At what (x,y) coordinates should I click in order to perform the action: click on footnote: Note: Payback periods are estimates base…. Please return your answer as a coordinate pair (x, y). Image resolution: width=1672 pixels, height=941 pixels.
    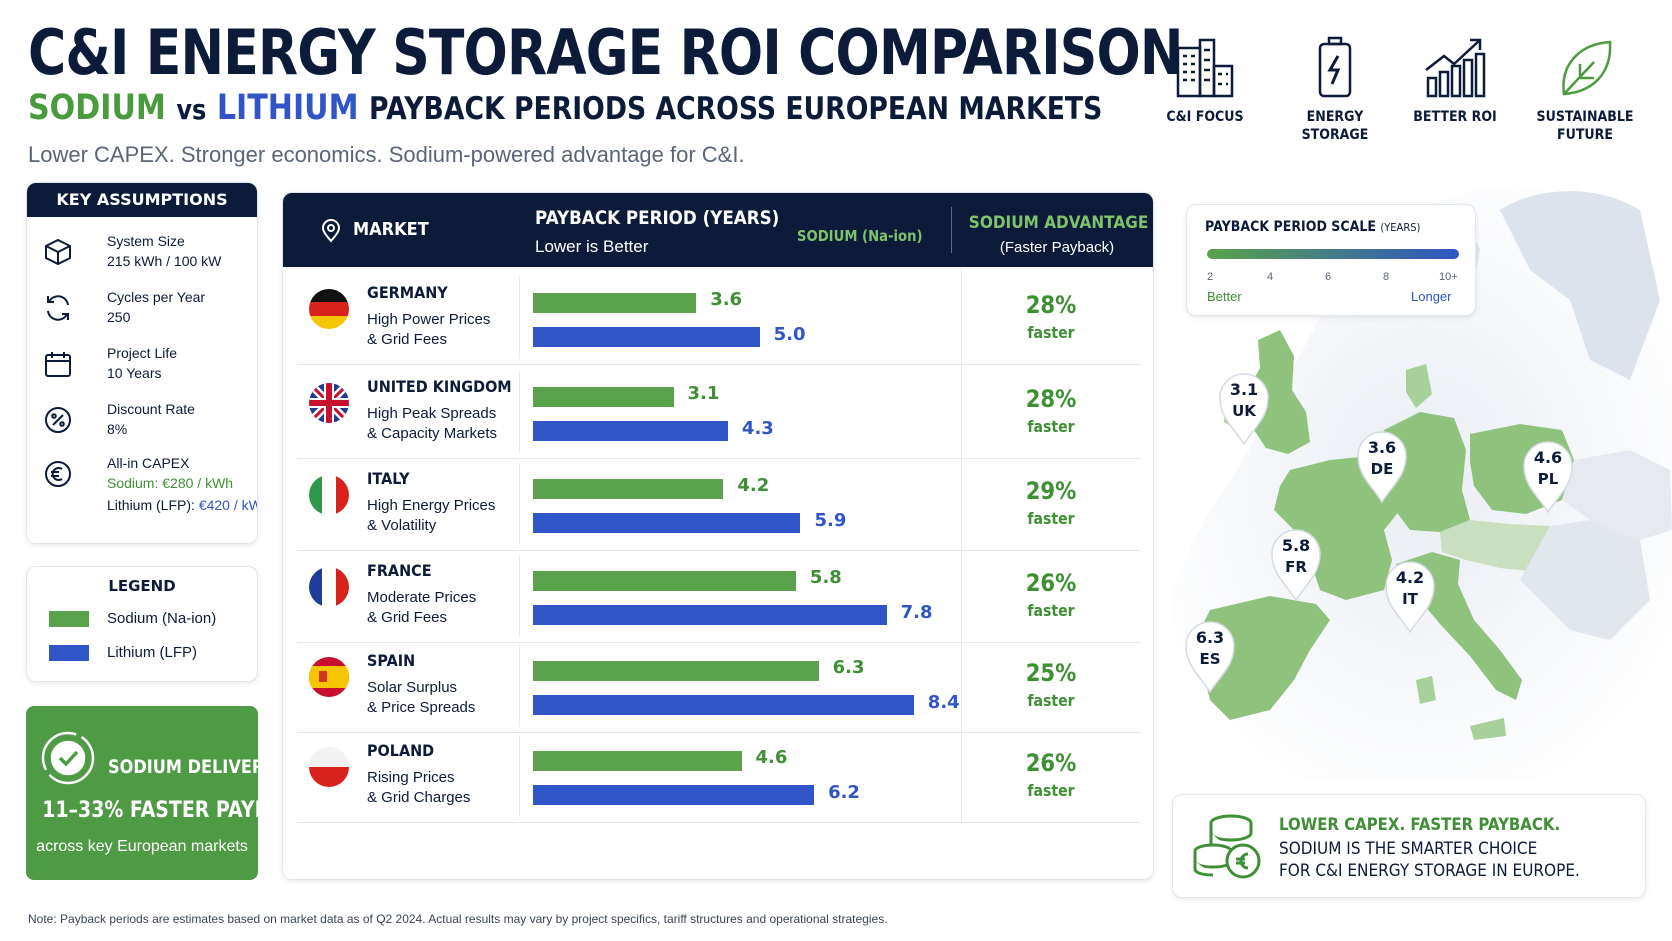
    Looking at the image, I should click on (458, 919).